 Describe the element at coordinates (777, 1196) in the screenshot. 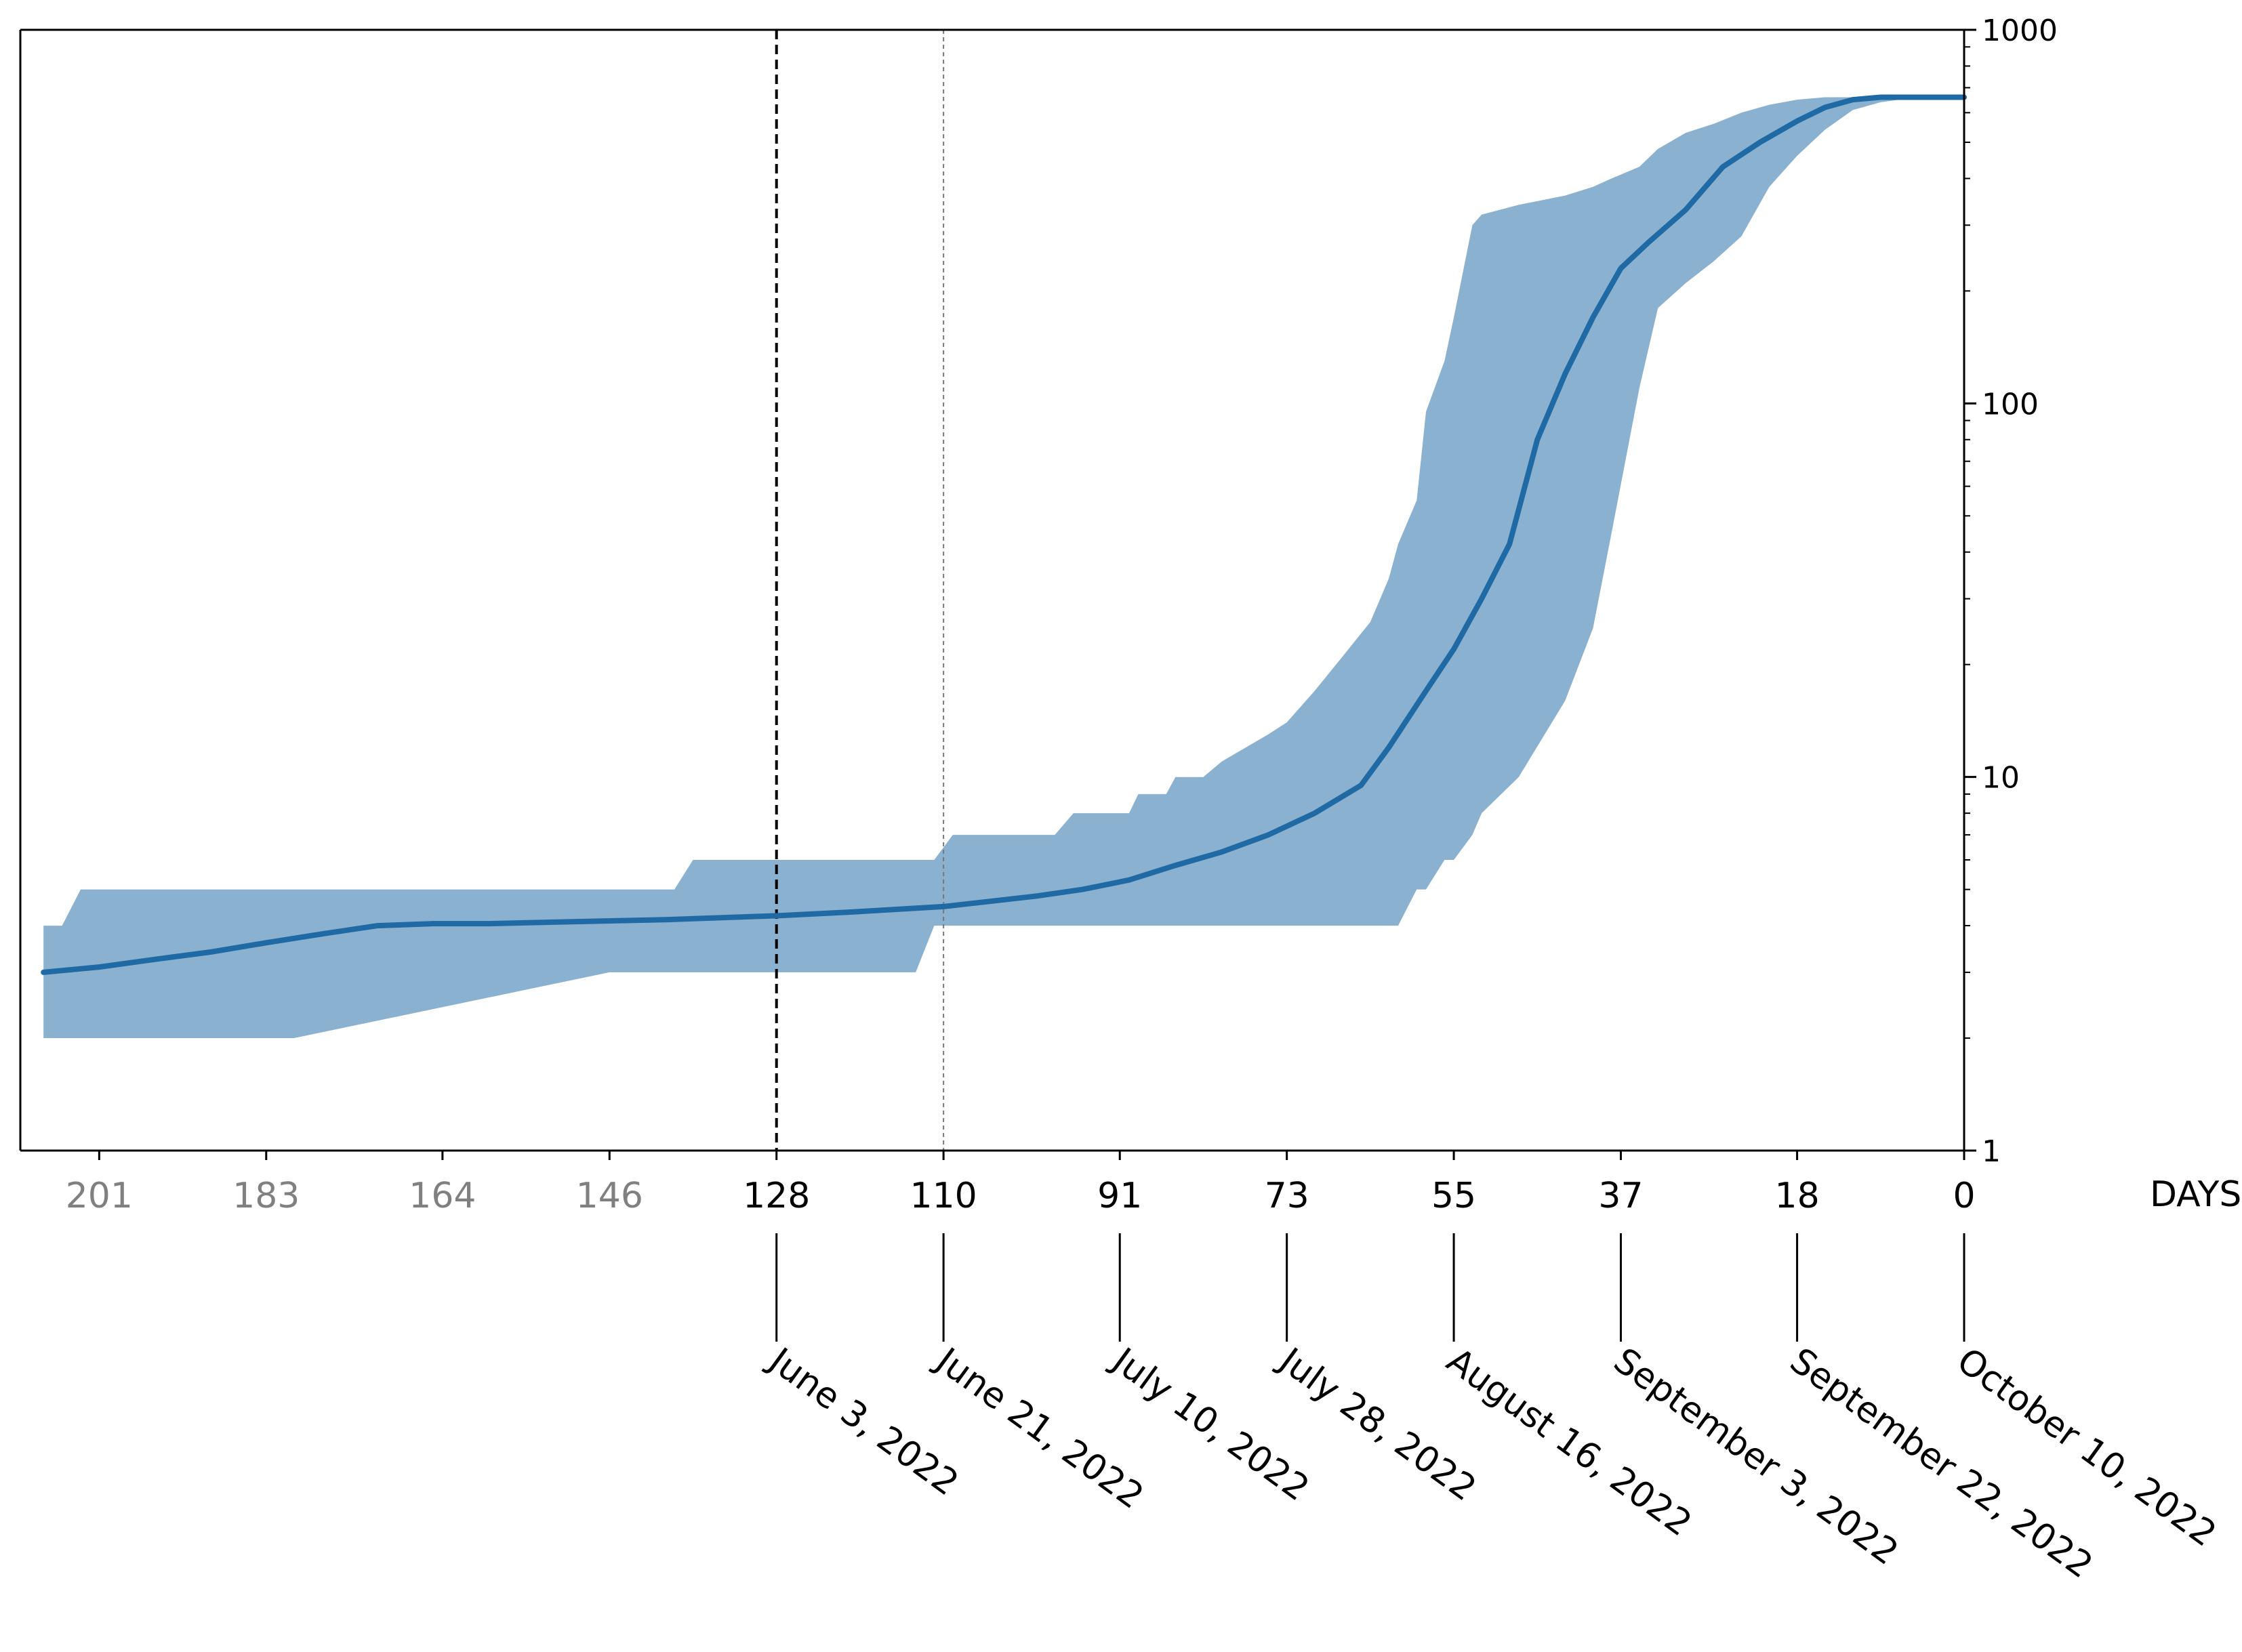

I see `x-tick-label-128: 128` at that location.